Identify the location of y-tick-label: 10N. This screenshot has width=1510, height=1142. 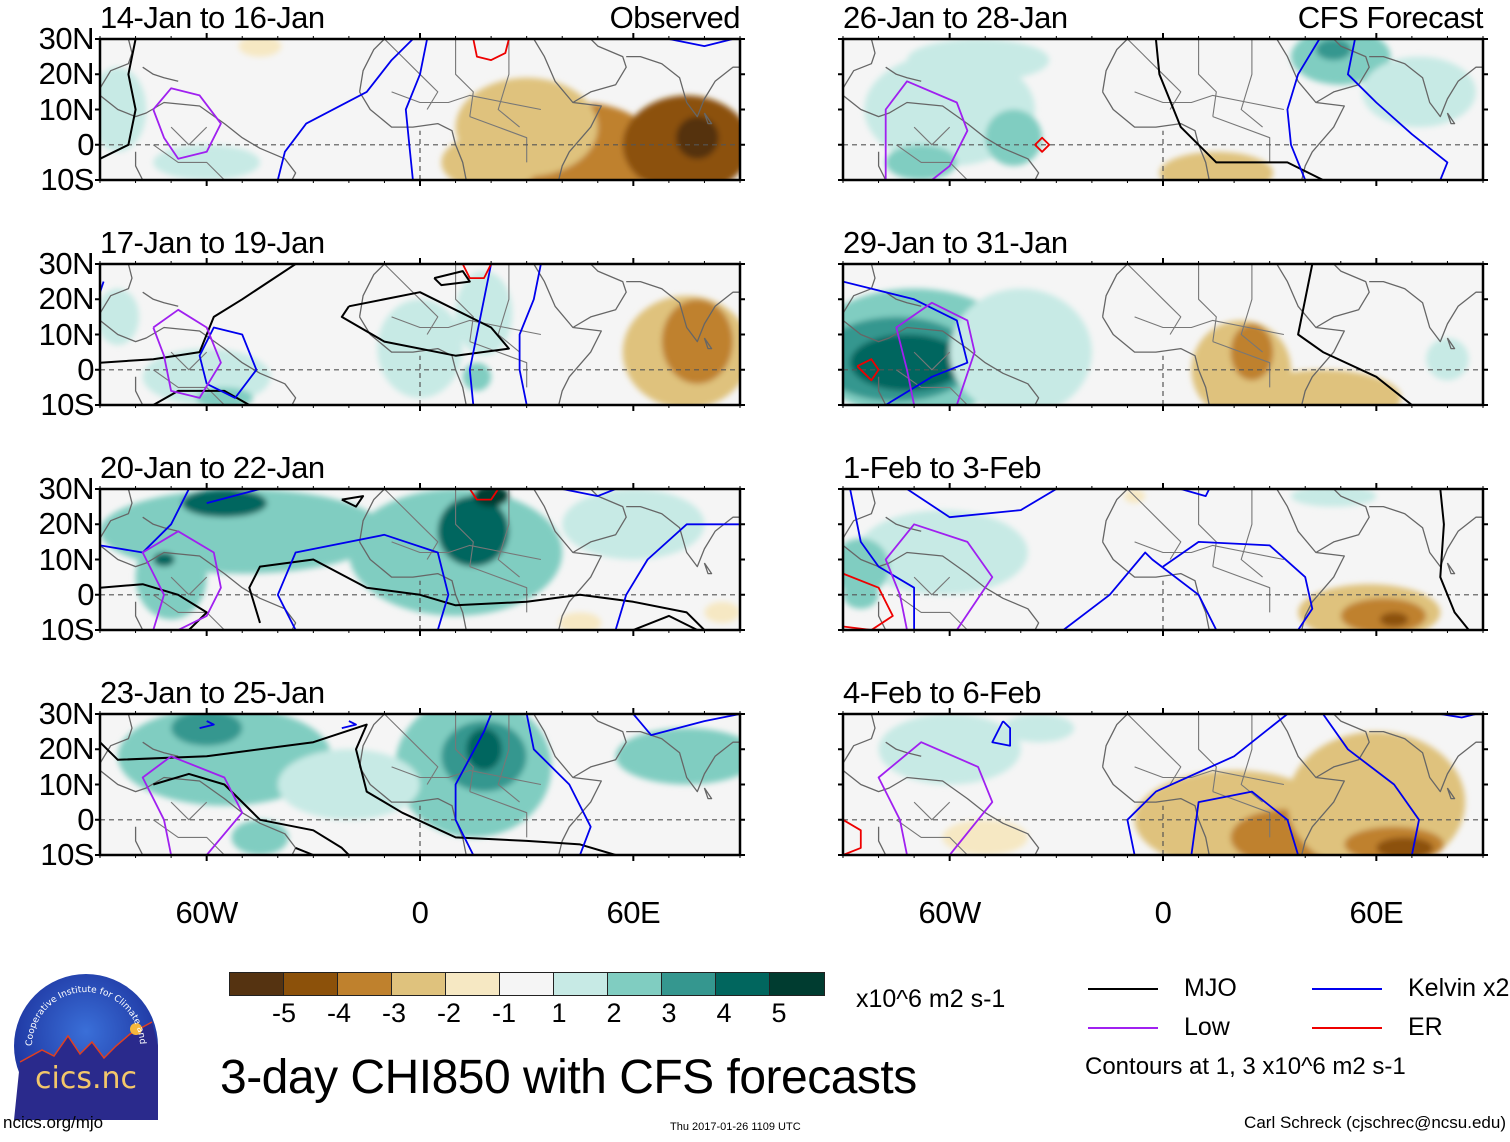
(66, 559).